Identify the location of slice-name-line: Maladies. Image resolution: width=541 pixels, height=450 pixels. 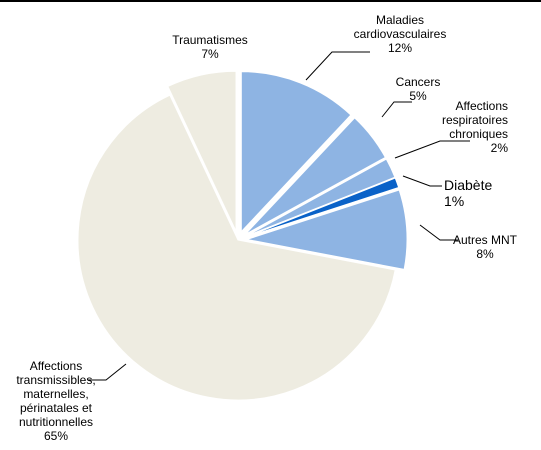
(400, 20).